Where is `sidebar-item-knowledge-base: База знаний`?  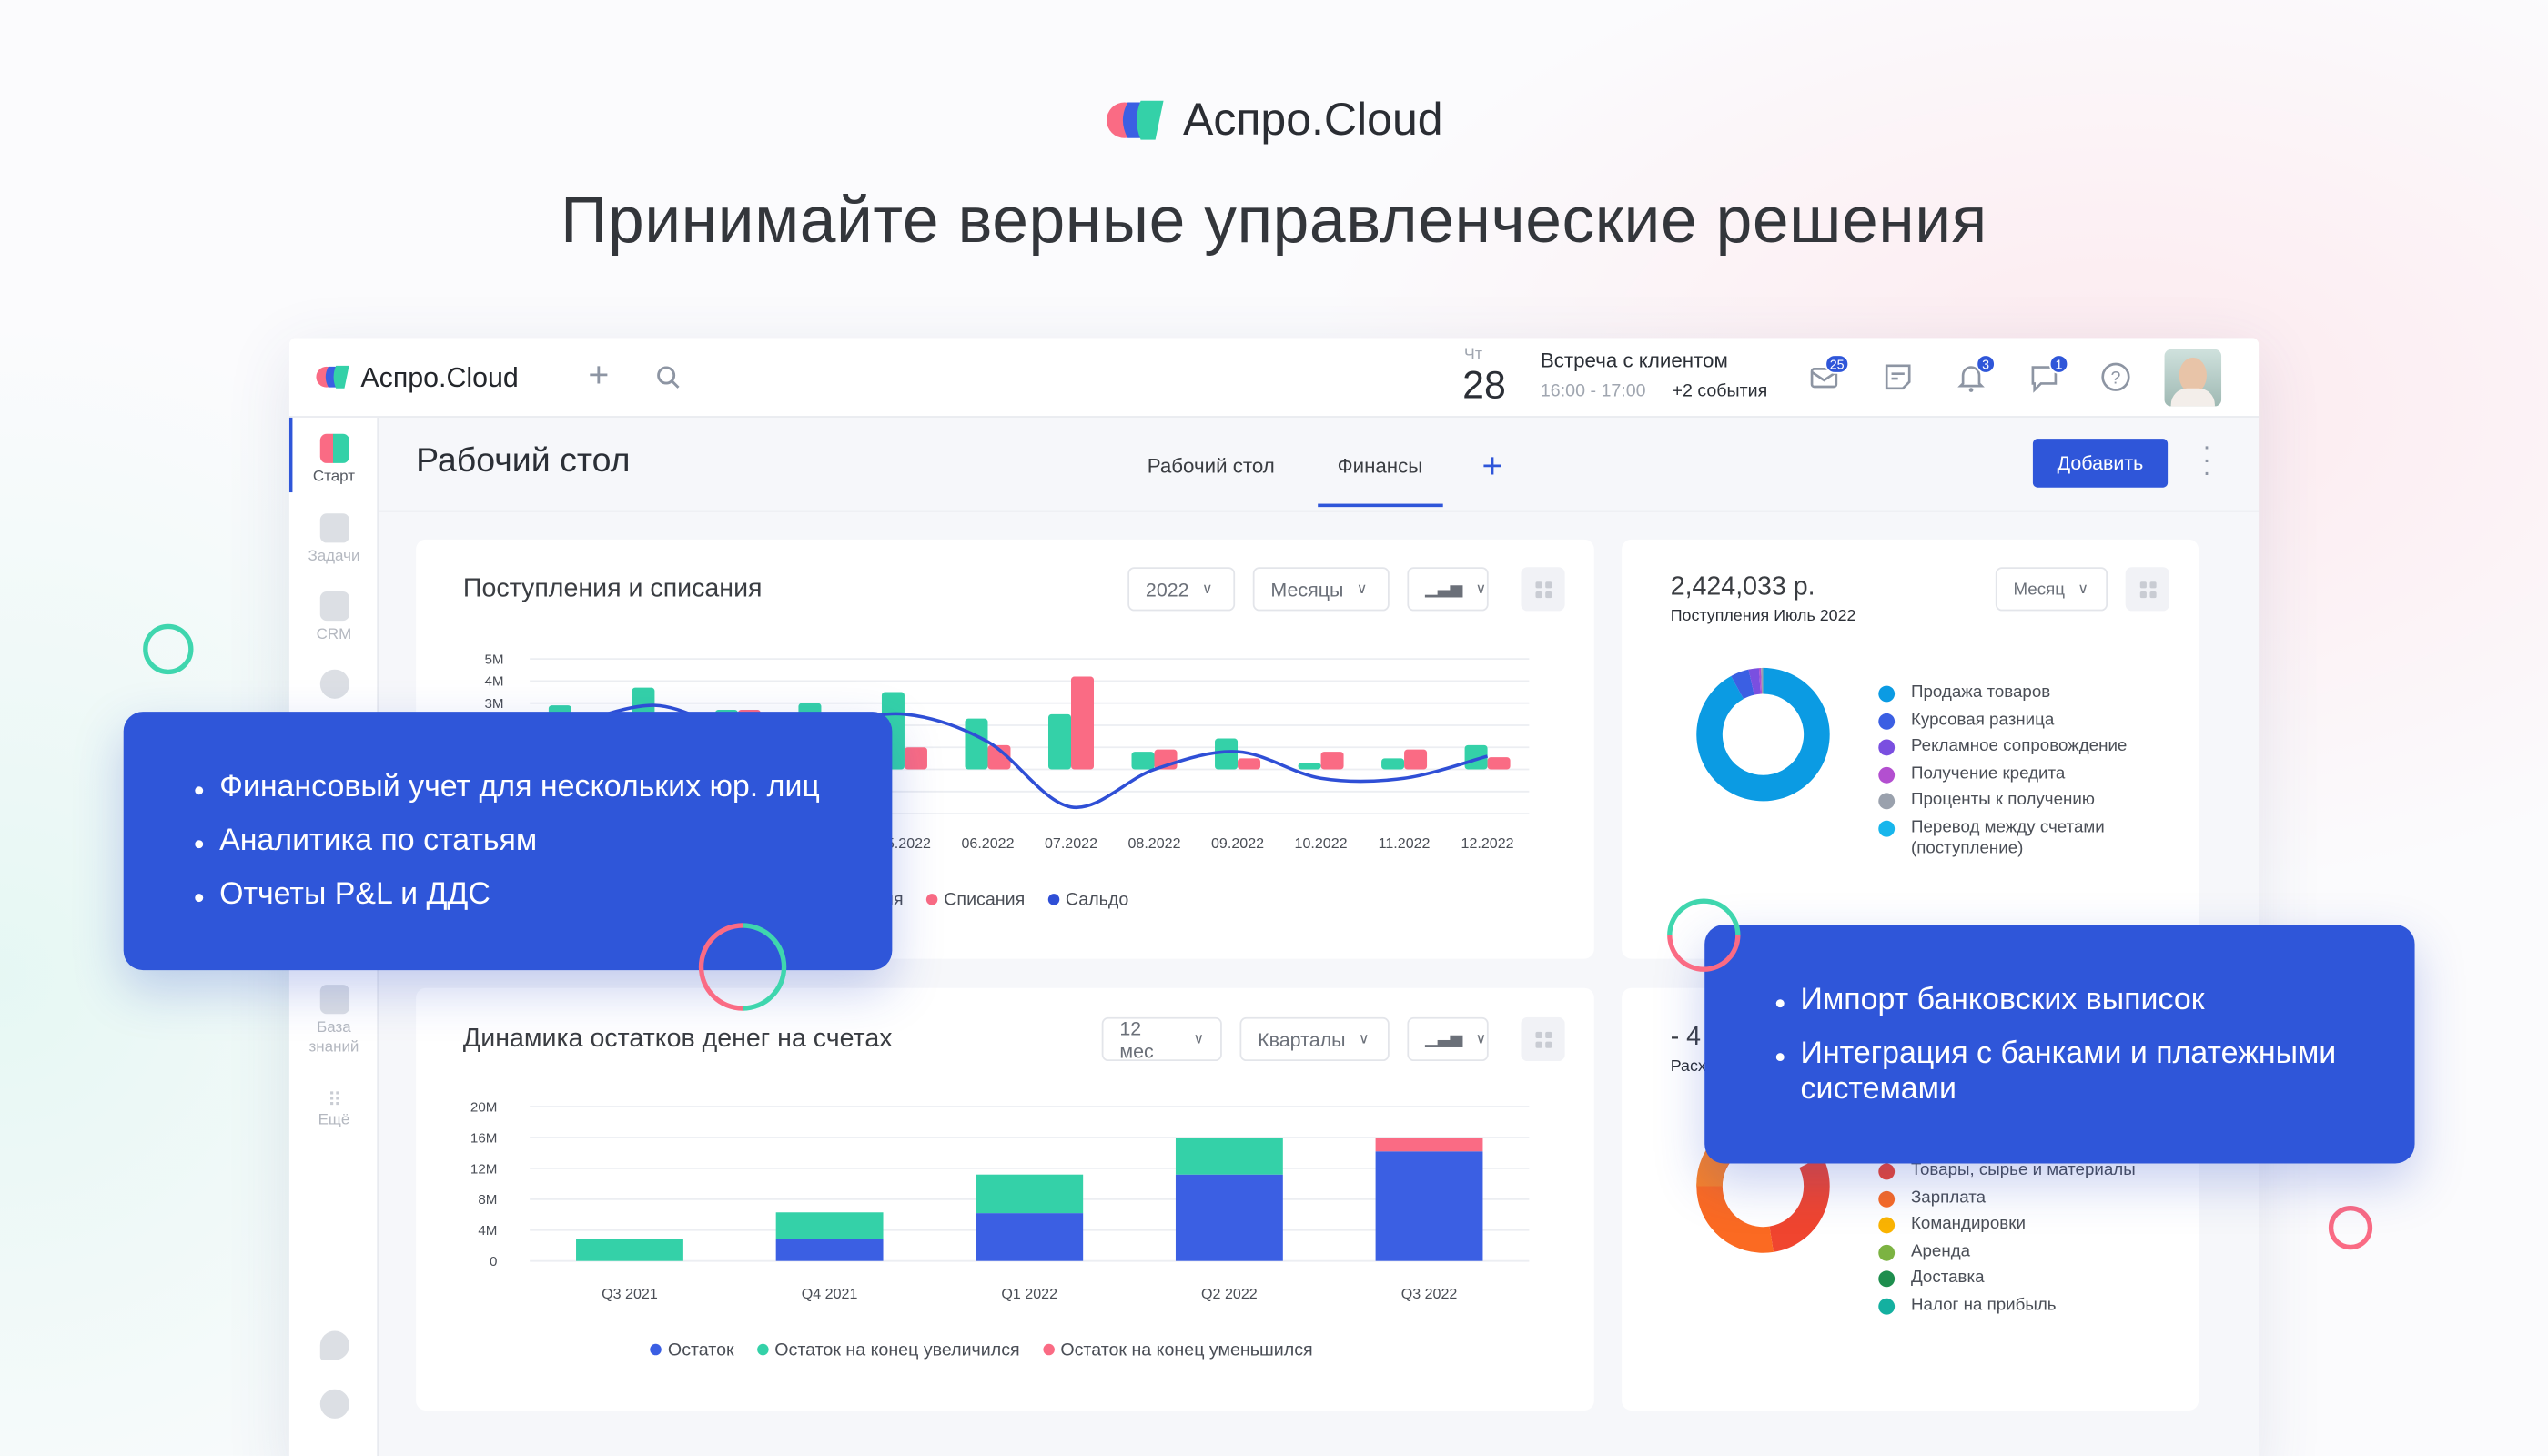
sidebar-item-knowledge-base: База знаний is located at coordinates (334, 1021).